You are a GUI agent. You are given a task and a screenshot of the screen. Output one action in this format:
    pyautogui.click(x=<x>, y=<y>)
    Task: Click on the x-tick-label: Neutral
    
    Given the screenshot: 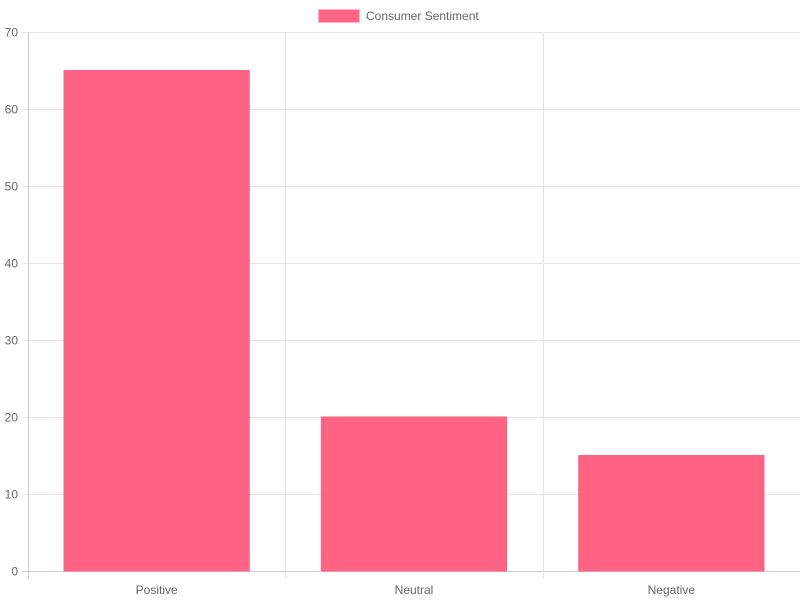 What is the action you would take?
    pyautogui.click(x=414, y=590)
    